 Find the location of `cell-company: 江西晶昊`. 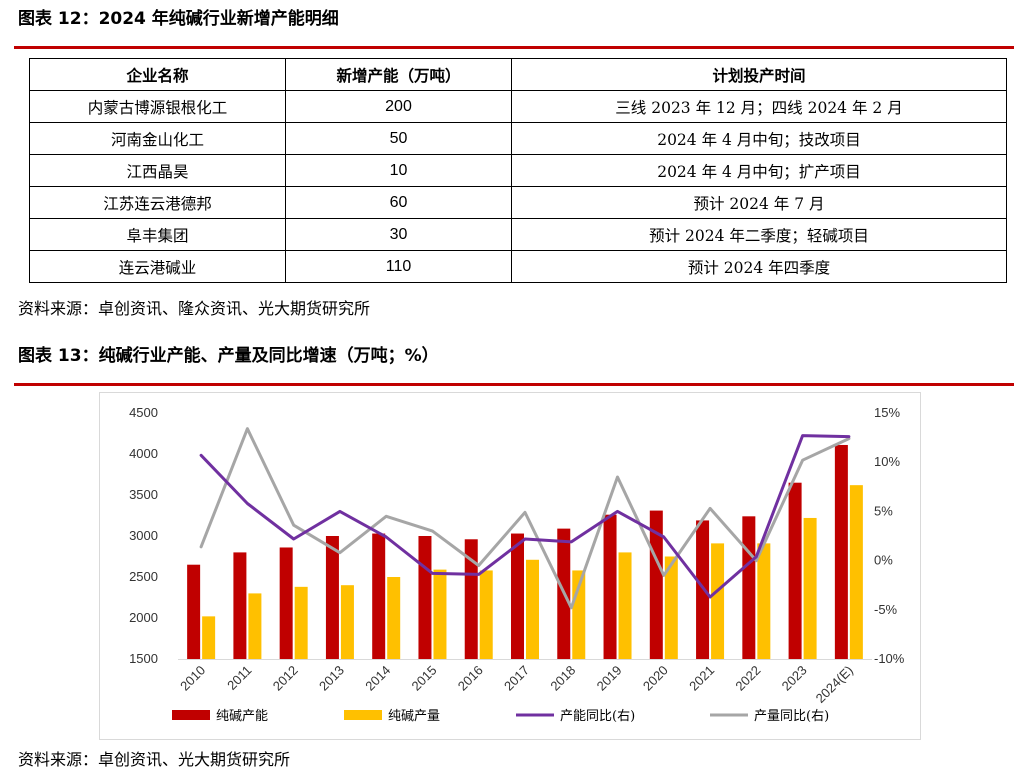

cell-company: 江西晶昊 is located at coordinates (157, 170).